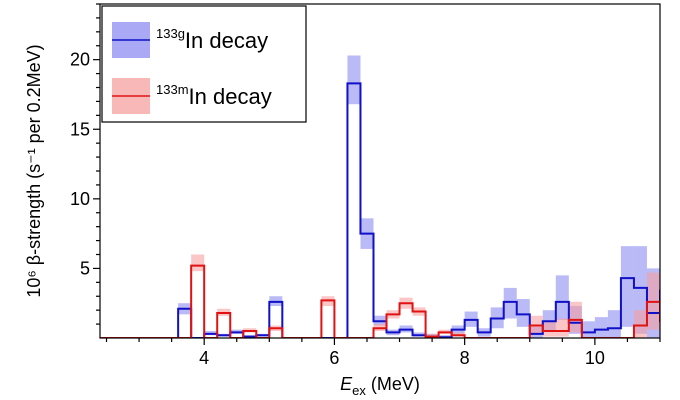  I want to click on y-tick-label: 5, so click(85, 268).